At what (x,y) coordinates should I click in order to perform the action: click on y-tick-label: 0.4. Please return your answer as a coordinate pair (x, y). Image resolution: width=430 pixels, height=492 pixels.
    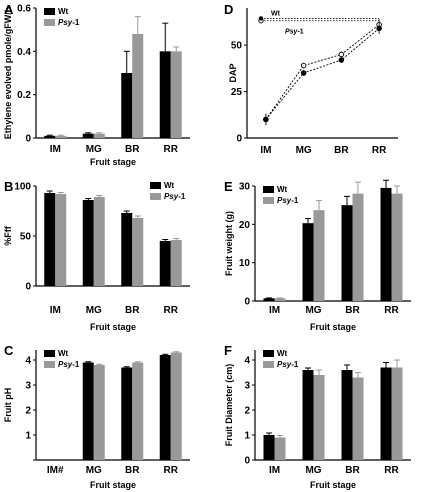
    Looking at the image, I should click on (24, 52).